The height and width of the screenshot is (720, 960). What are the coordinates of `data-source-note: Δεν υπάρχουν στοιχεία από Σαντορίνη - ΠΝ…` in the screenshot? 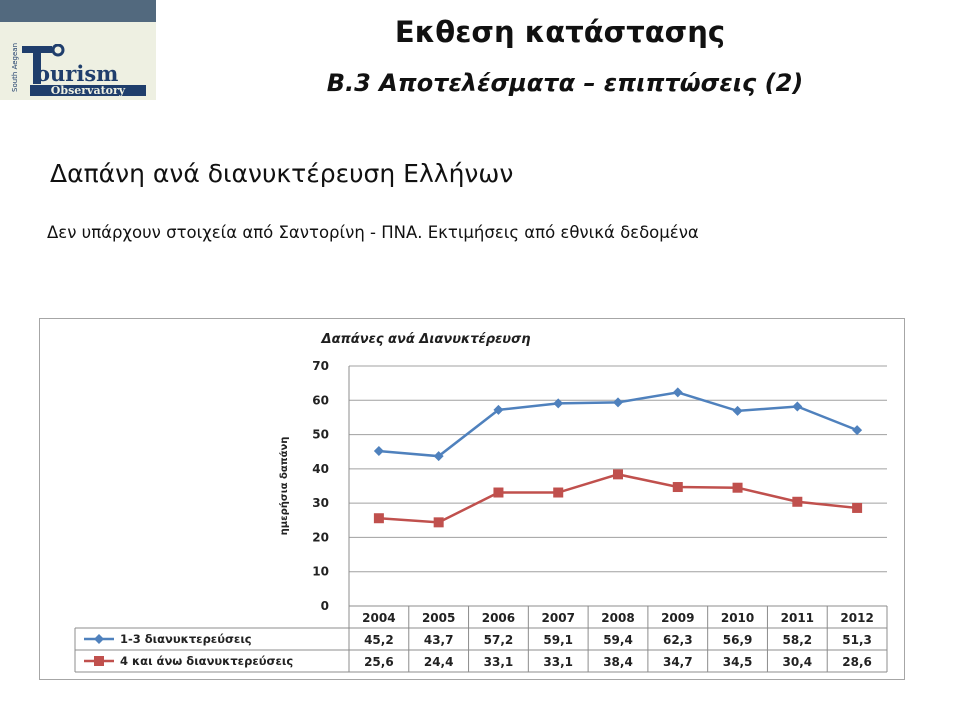 It's located at (373, 232).